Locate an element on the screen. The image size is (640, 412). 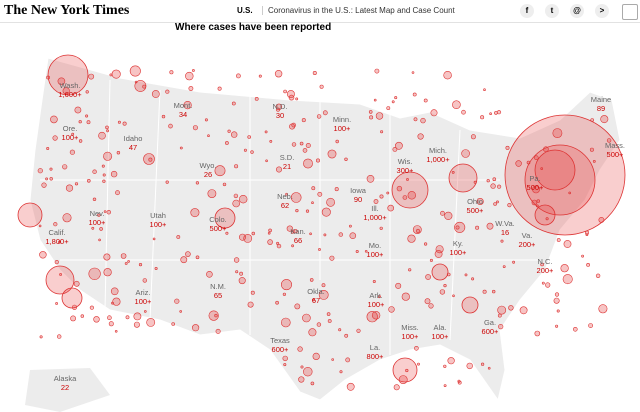
twitter-icon: t is located at coordinates (552, 11).